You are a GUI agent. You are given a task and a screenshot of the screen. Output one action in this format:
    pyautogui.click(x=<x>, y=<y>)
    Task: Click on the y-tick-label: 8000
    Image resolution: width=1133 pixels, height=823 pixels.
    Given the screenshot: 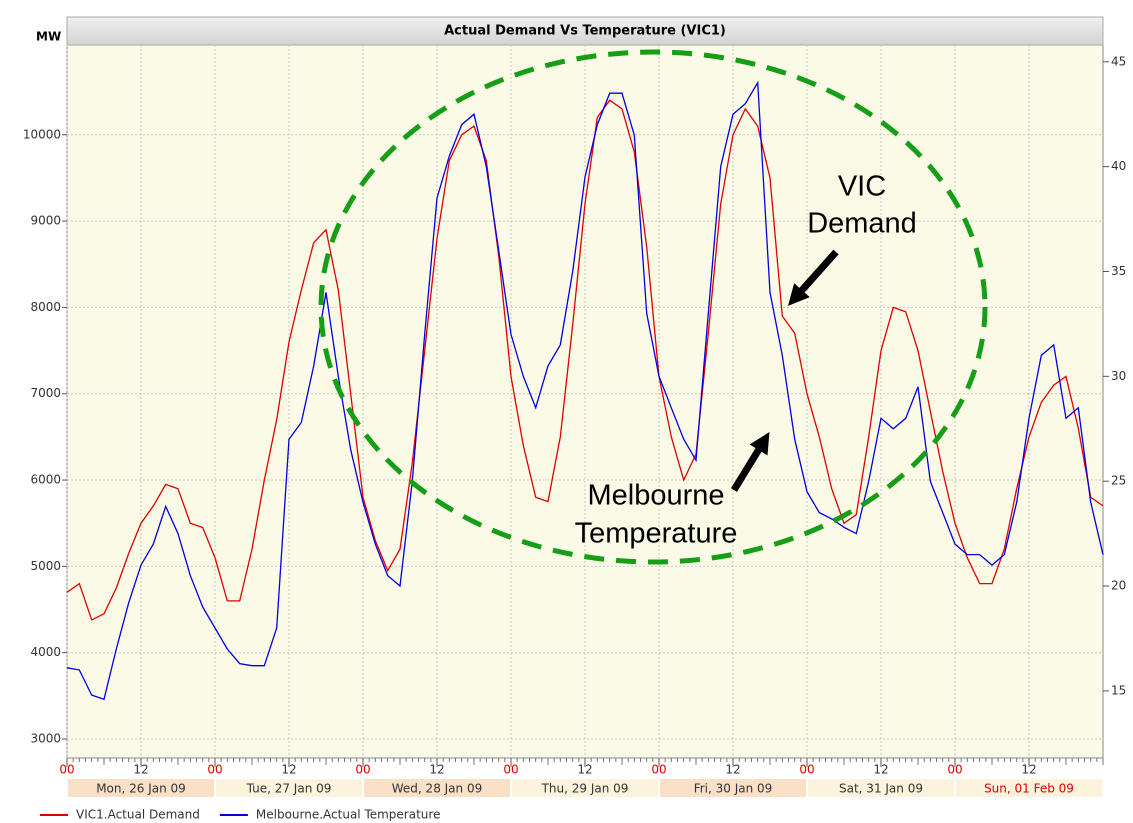 What is the action you would take?
    pyautogui.click(x=45, y=307)
    